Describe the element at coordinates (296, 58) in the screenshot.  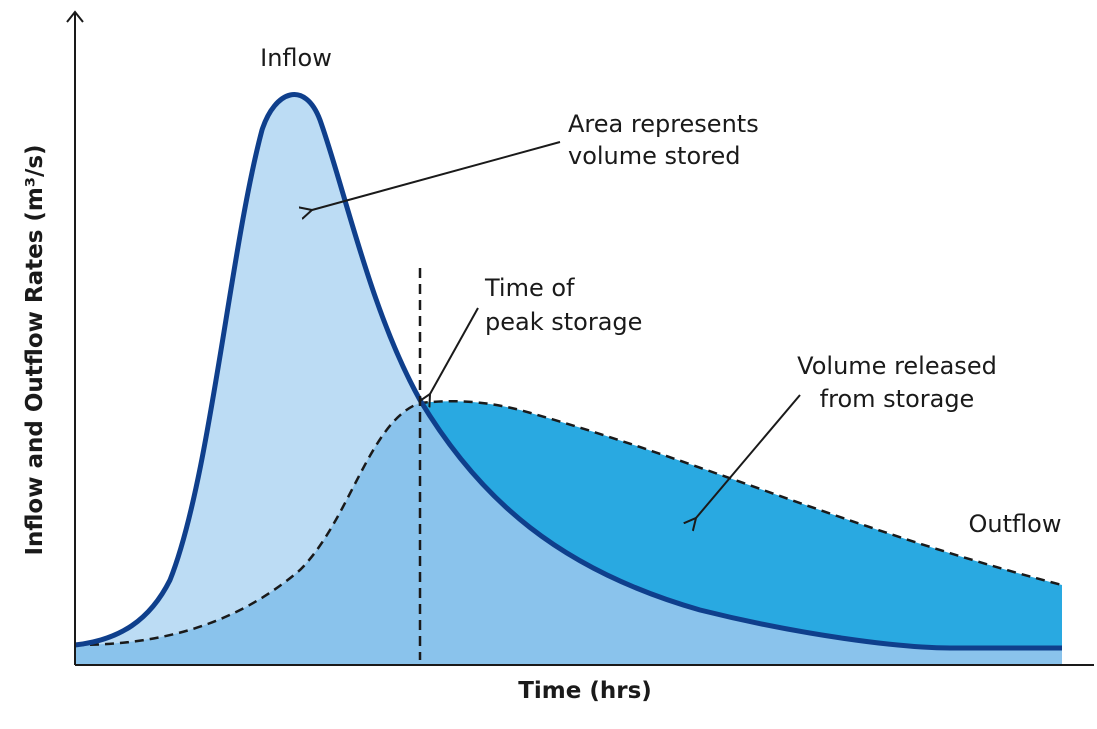
I see `inflow-label: Inflow` at that location.